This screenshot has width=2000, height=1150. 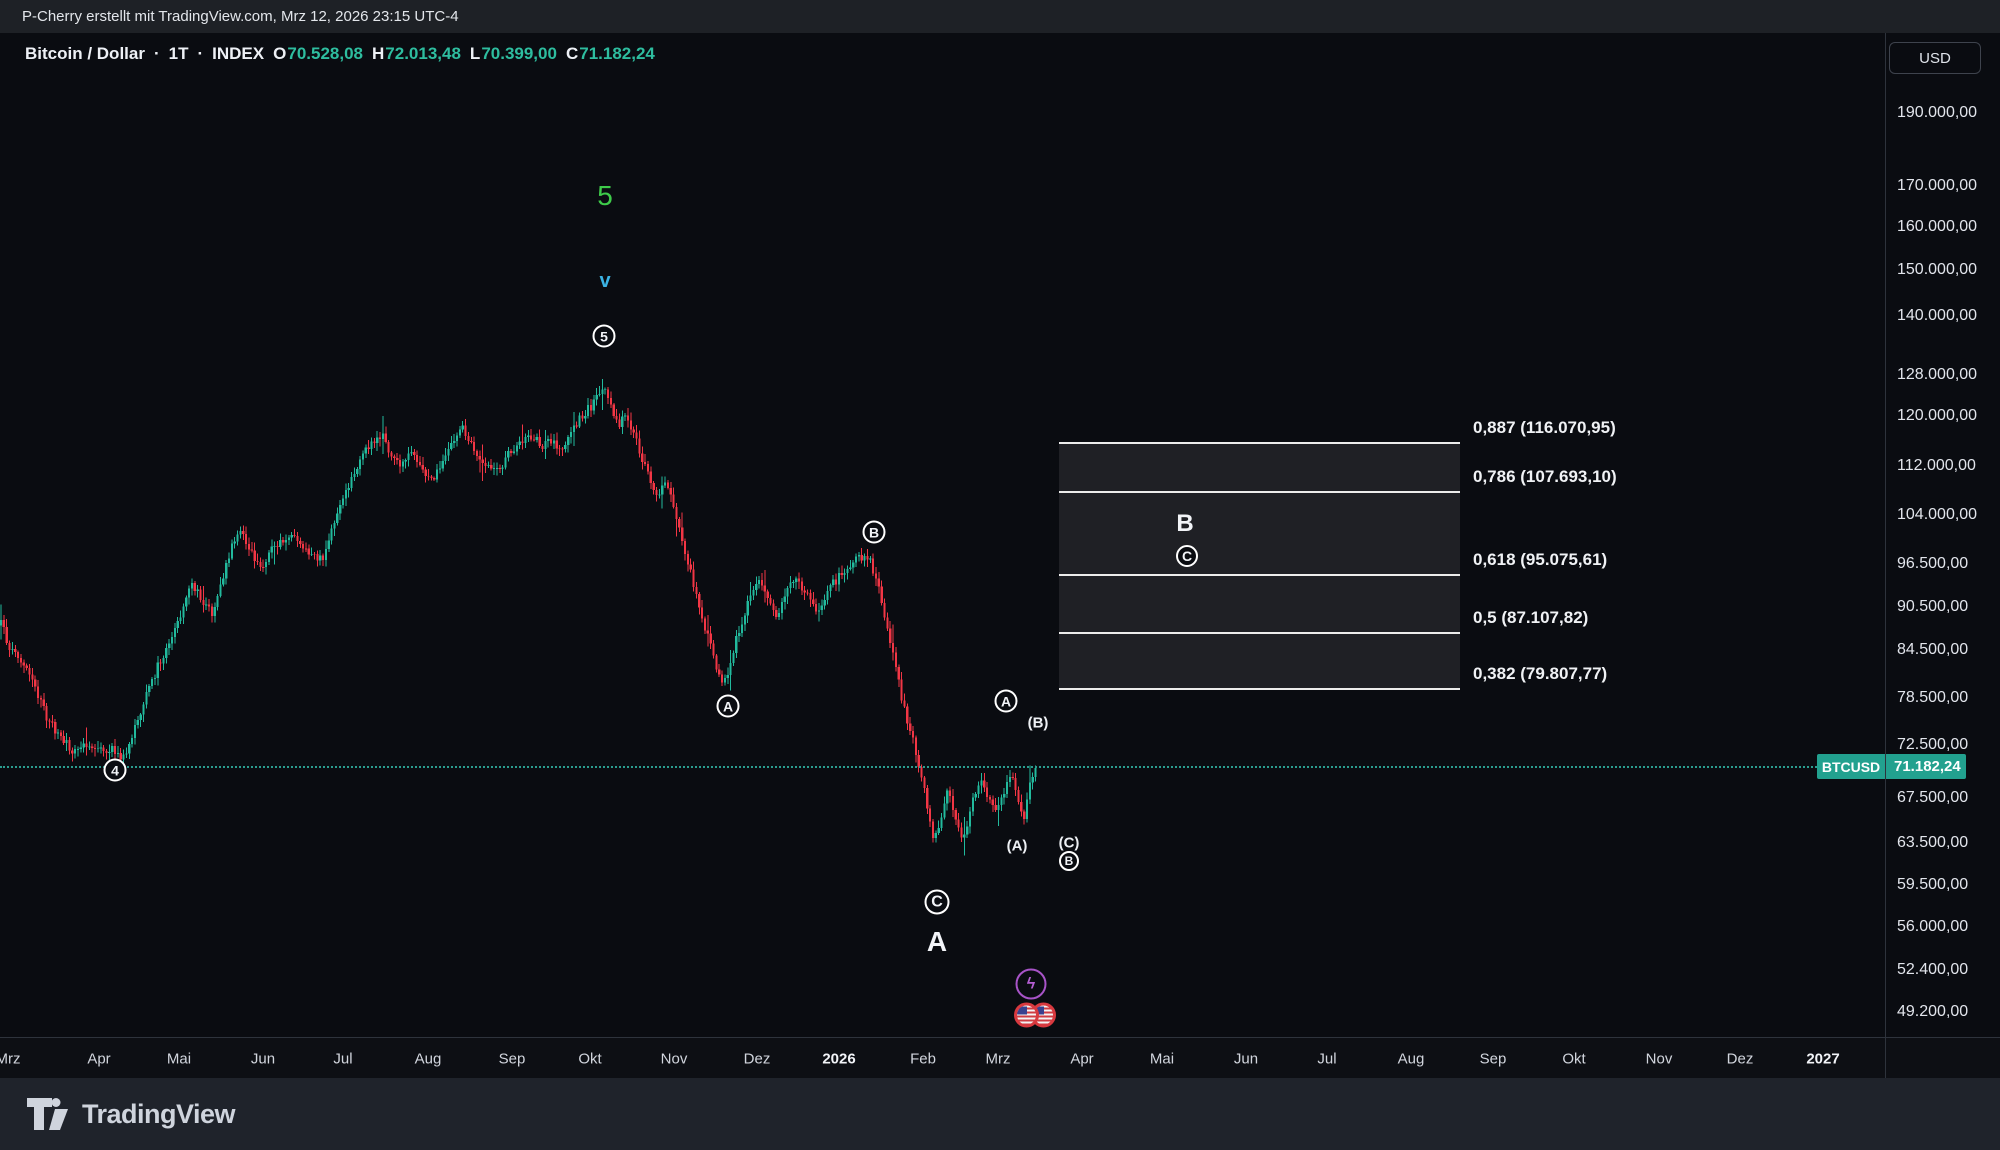 What do you see at coordinates (1544, 427) in the screenshot?
I see `fib-level-label: 0,887 (116.070,95)` at bounding box center [1544, 427].